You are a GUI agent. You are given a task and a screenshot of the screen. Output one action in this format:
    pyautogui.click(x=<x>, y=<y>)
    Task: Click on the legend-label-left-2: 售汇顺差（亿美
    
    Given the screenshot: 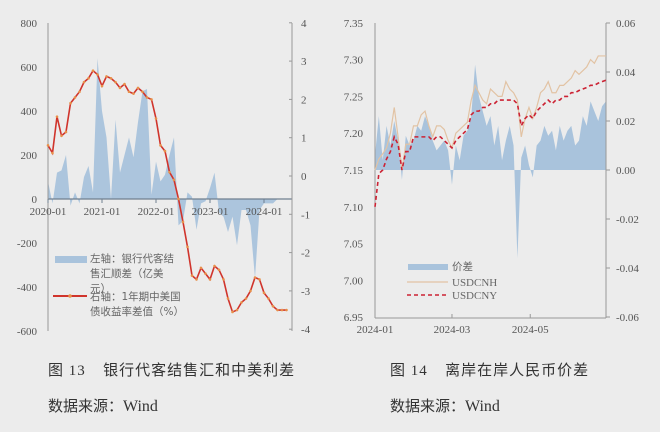 What is the action you would take?
    pyautogui.click(x=127, y=273)
    